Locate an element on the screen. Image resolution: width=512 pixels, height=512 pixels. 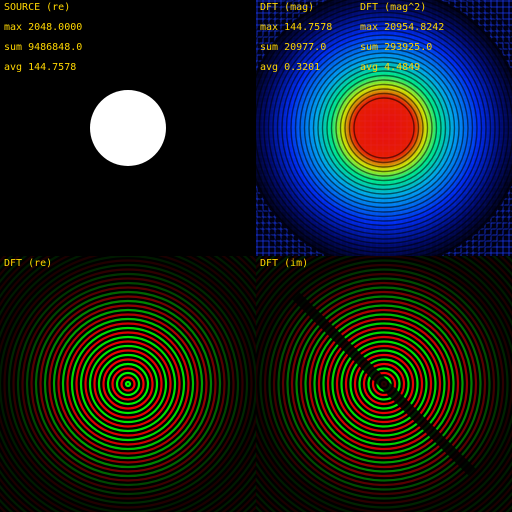
dft-mag-max-label: max 144.7578 is located at coordinates (296, 27).